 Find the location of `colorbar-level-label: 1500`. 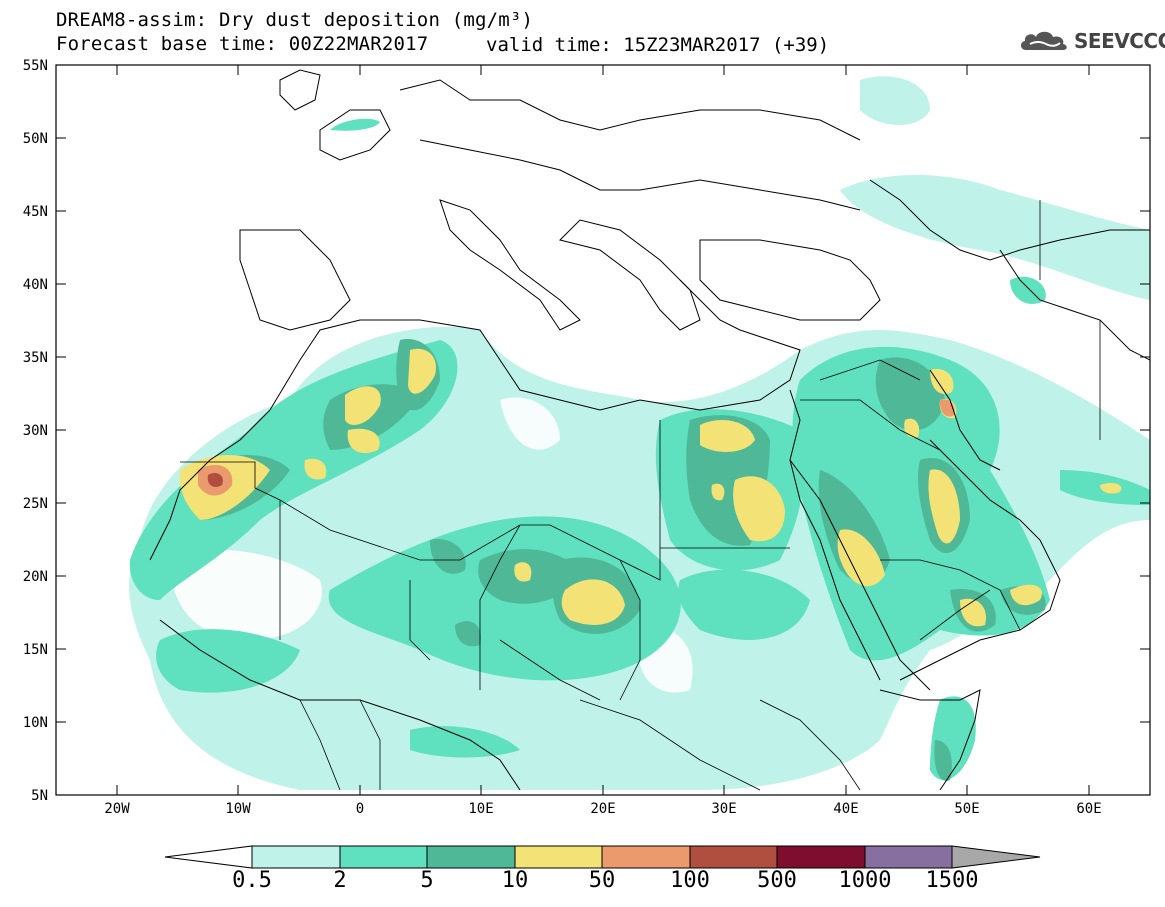

colorbar-level-label: 1500 is located at coordinates (952, 880).